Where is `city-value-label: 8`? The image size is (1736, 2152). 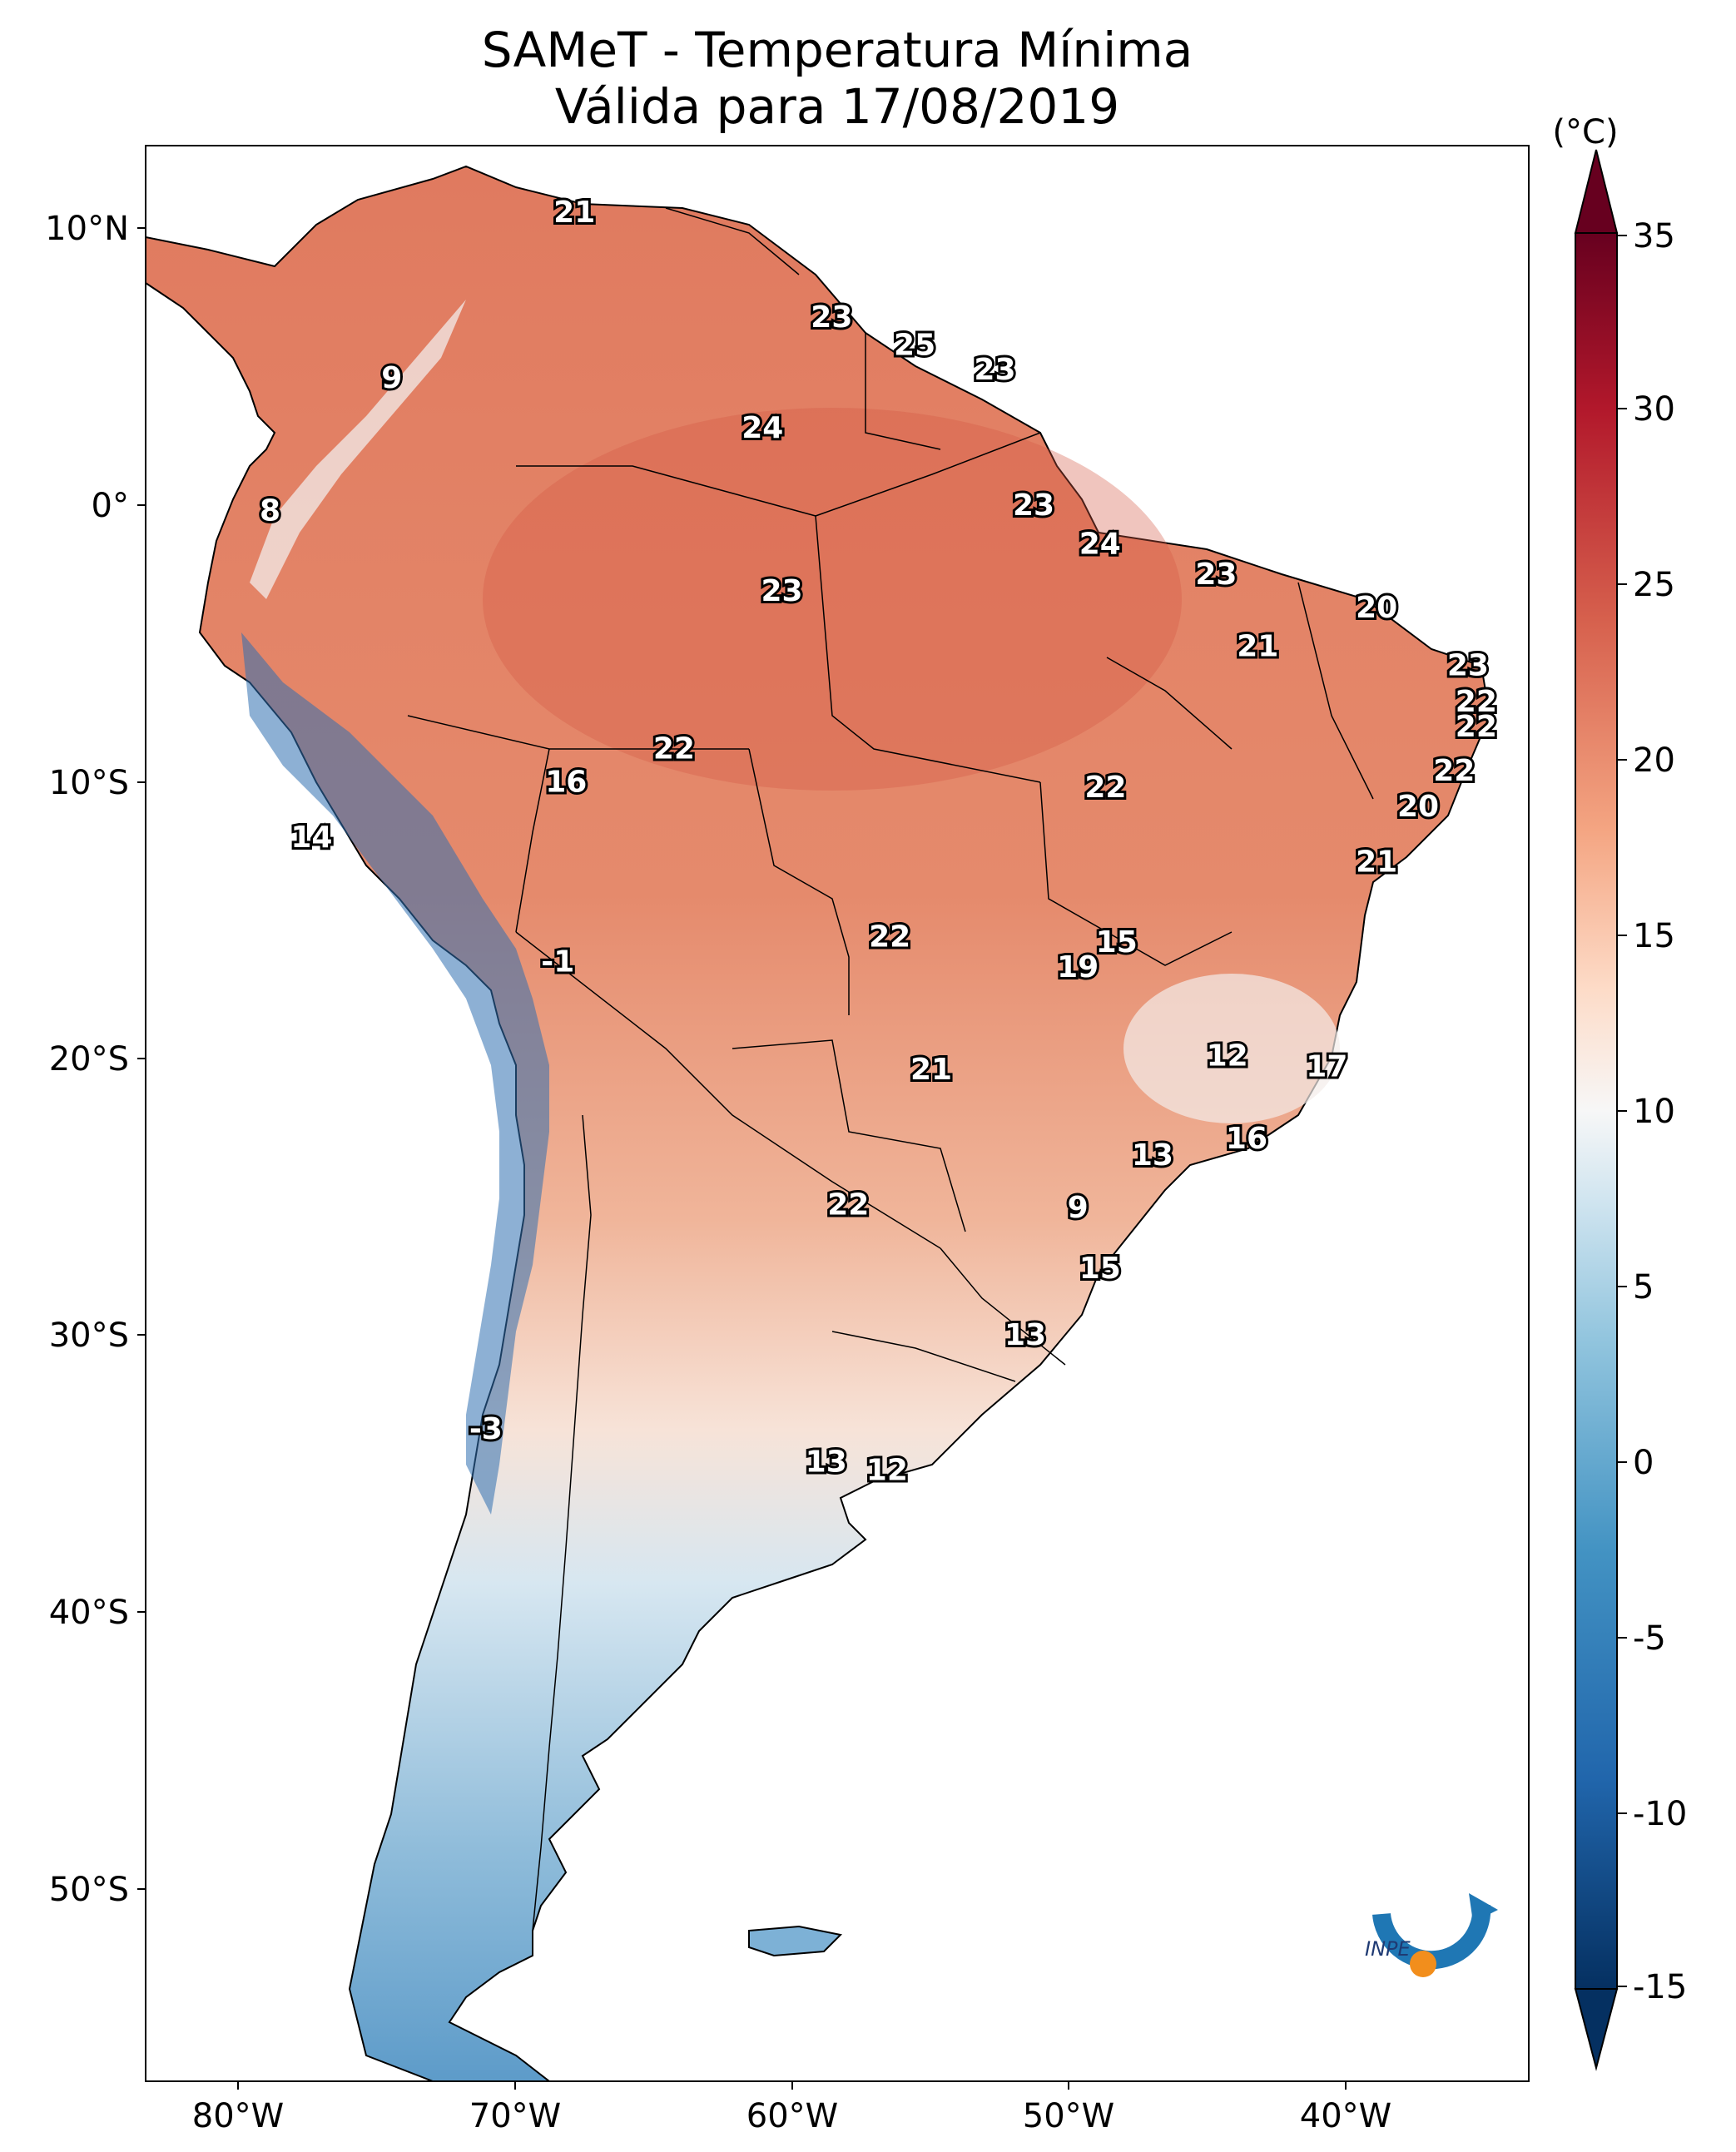 city-value-label: 8 is located at coordinates (270, 511).